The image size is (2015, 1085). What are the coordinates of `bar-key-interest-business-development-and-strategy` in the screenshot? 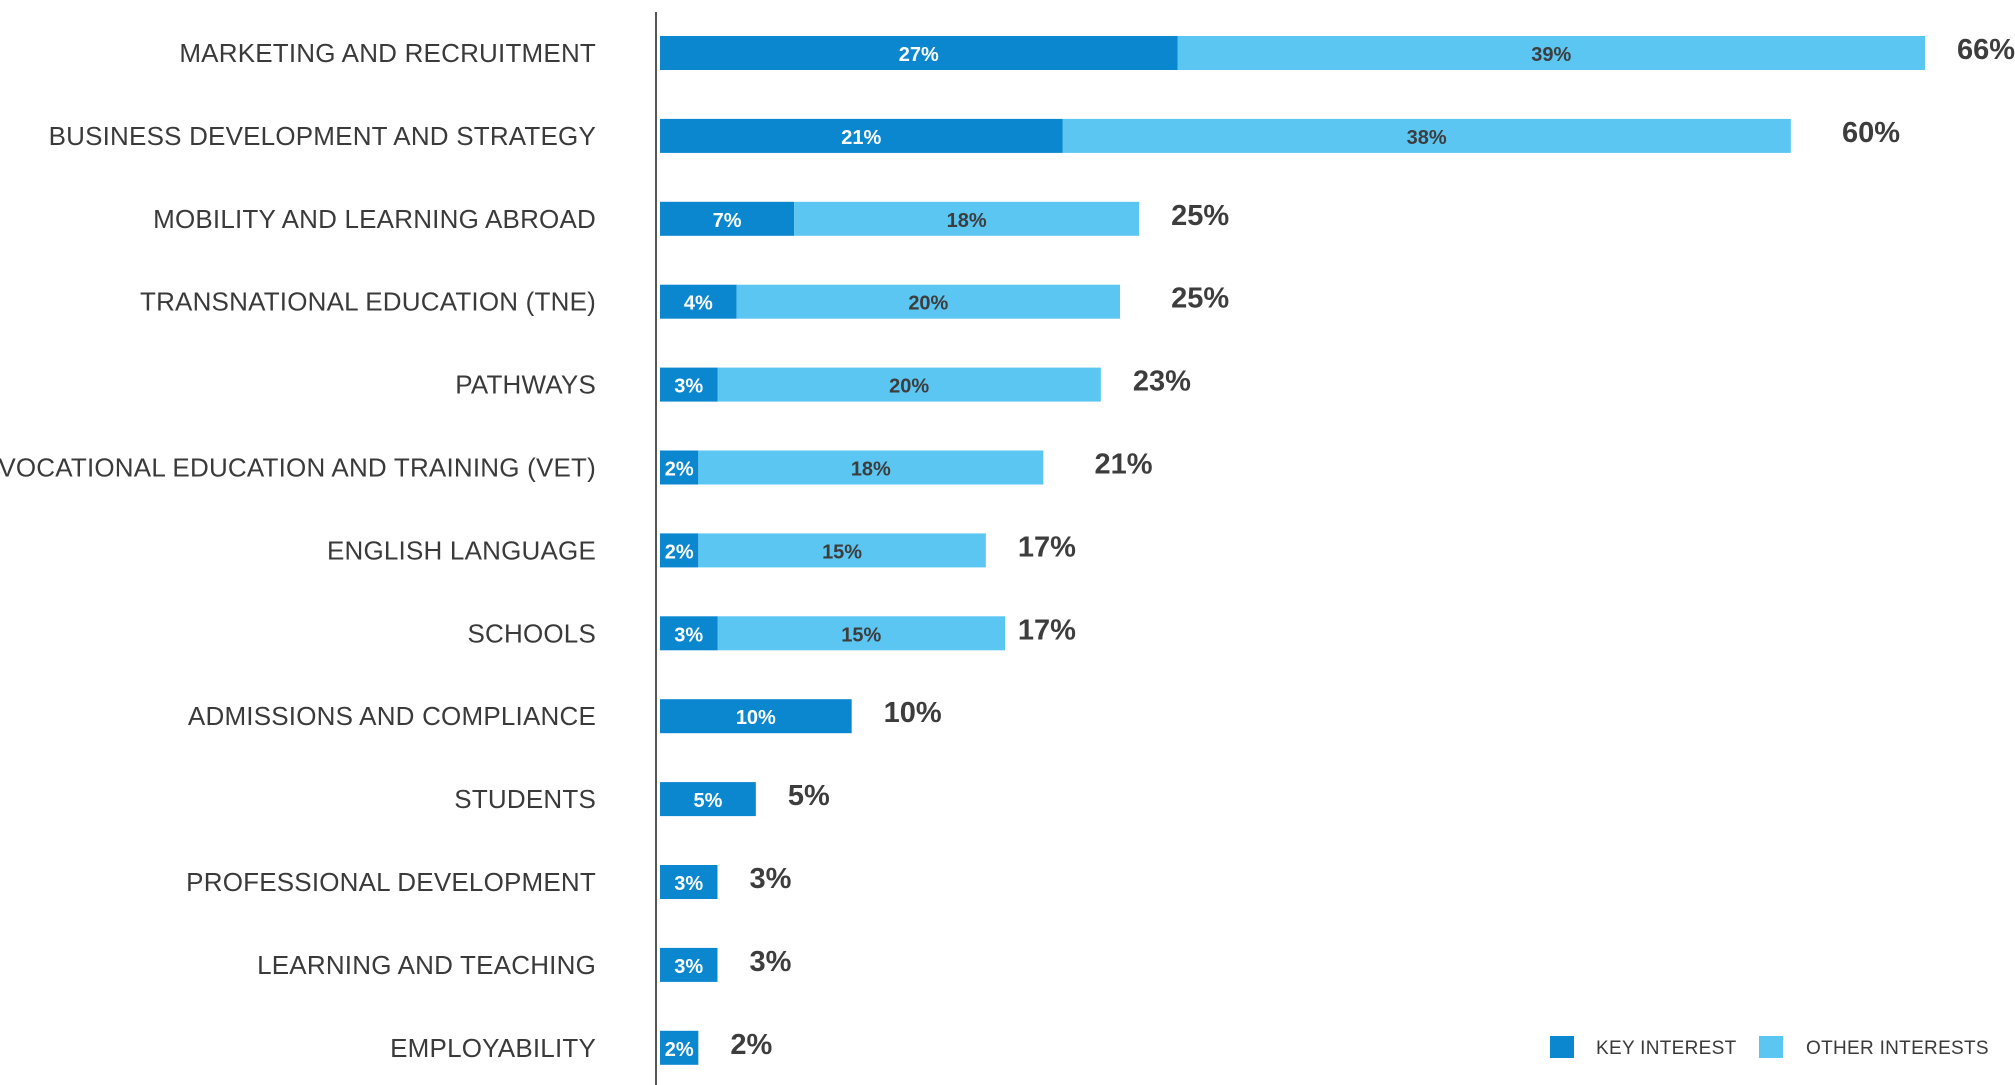 It's located at (861, 135).